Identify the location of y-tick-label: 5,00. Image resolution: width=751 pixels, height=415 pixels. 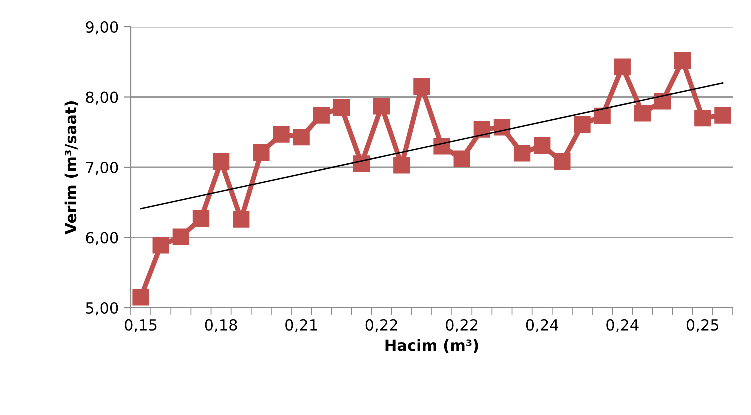
(102, 309).